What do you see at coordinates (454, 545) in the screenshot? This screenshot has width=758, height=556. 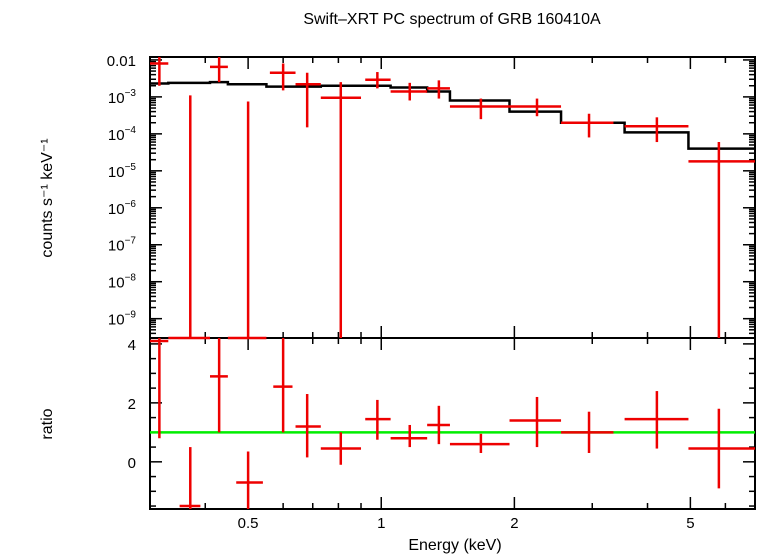 I see `x-axis-label: Energy (keV)` at bounding box center [454, 545].